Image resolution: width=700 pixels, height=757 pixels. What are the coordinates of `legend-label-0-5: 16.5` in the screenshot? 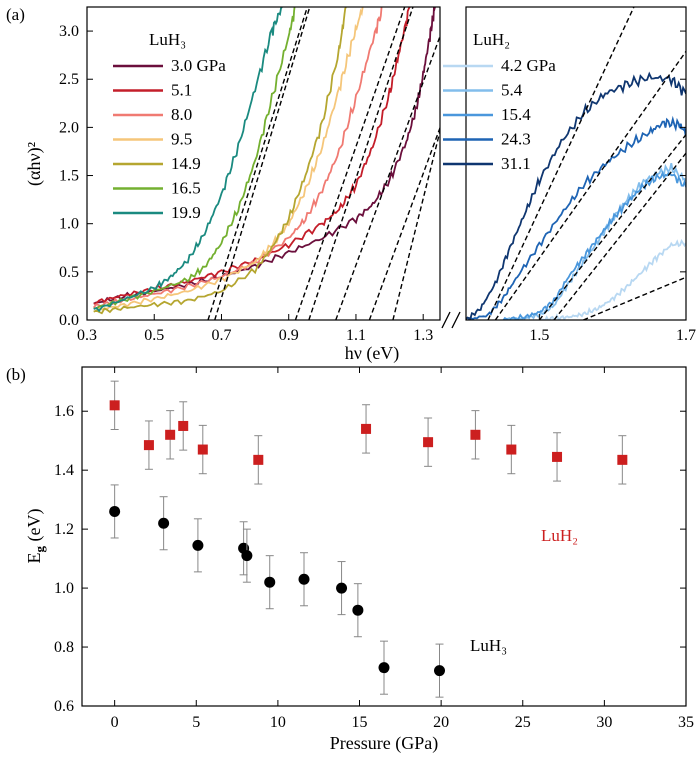 It's located at (186, 188).